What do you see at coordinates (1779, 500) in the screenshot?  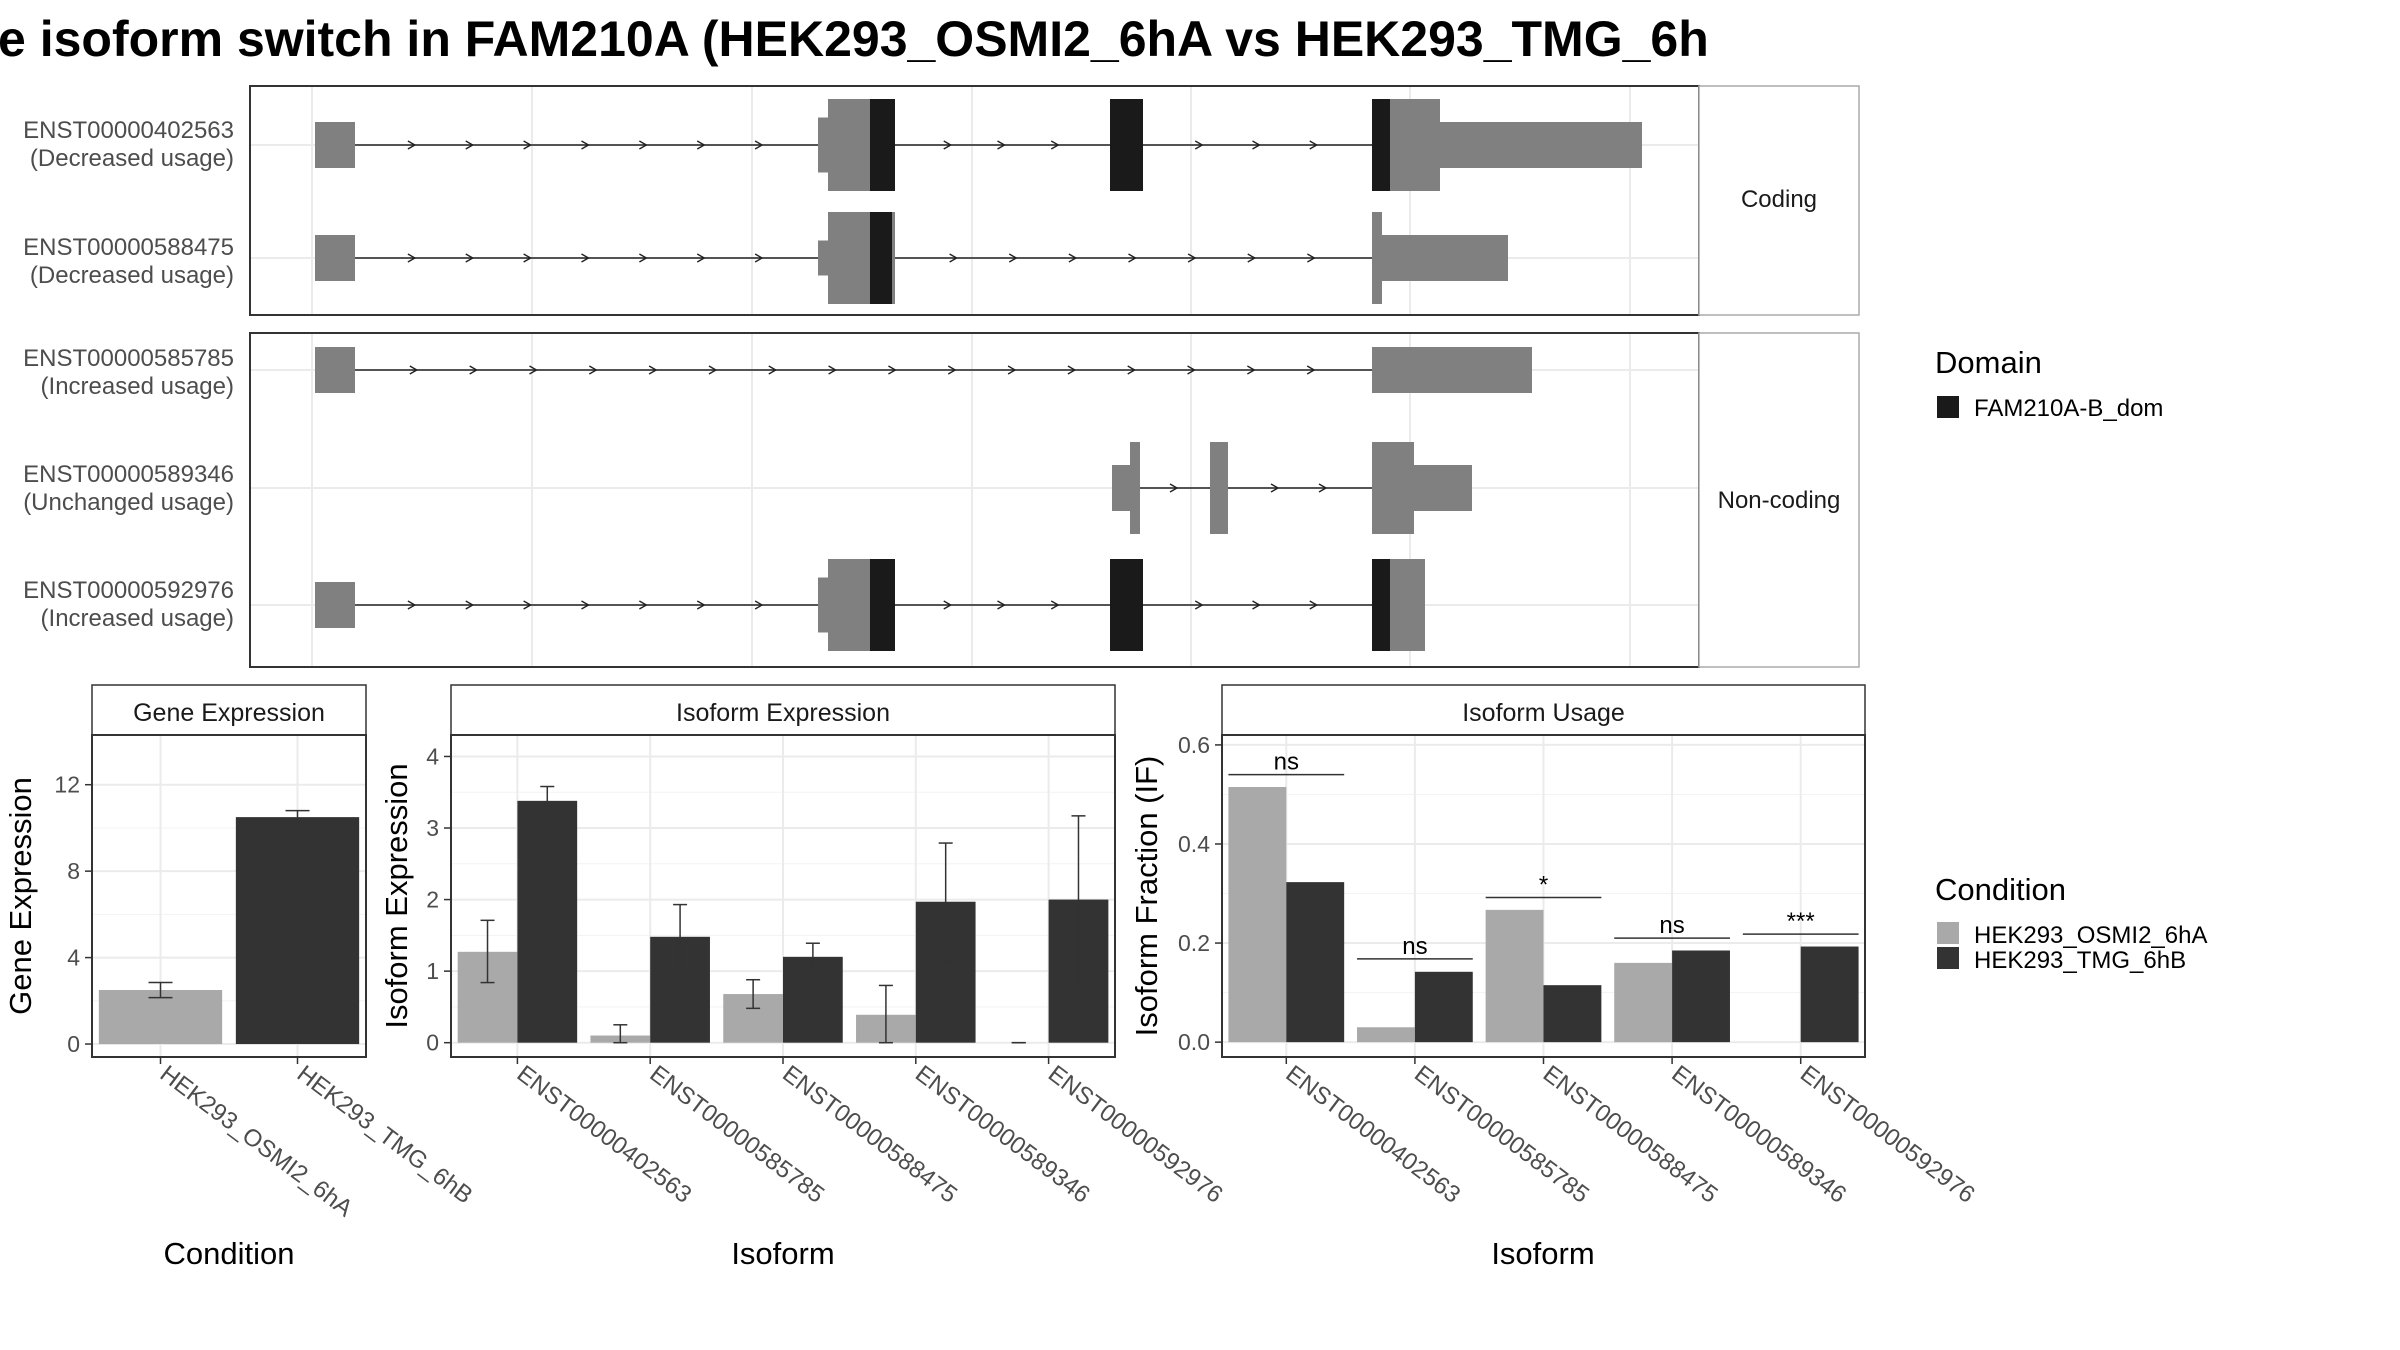 I see `noncoding-strip` at bounding box center [1779, 500].